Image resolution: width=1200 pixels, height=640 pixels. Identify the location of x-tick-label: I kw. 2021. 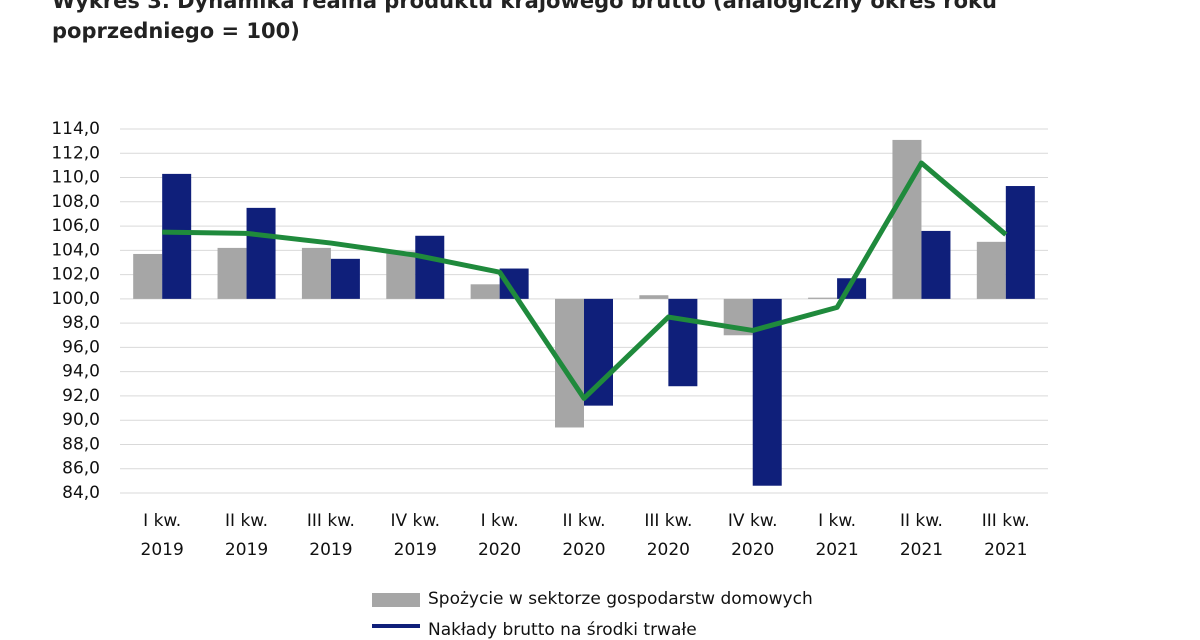
(837, 535).